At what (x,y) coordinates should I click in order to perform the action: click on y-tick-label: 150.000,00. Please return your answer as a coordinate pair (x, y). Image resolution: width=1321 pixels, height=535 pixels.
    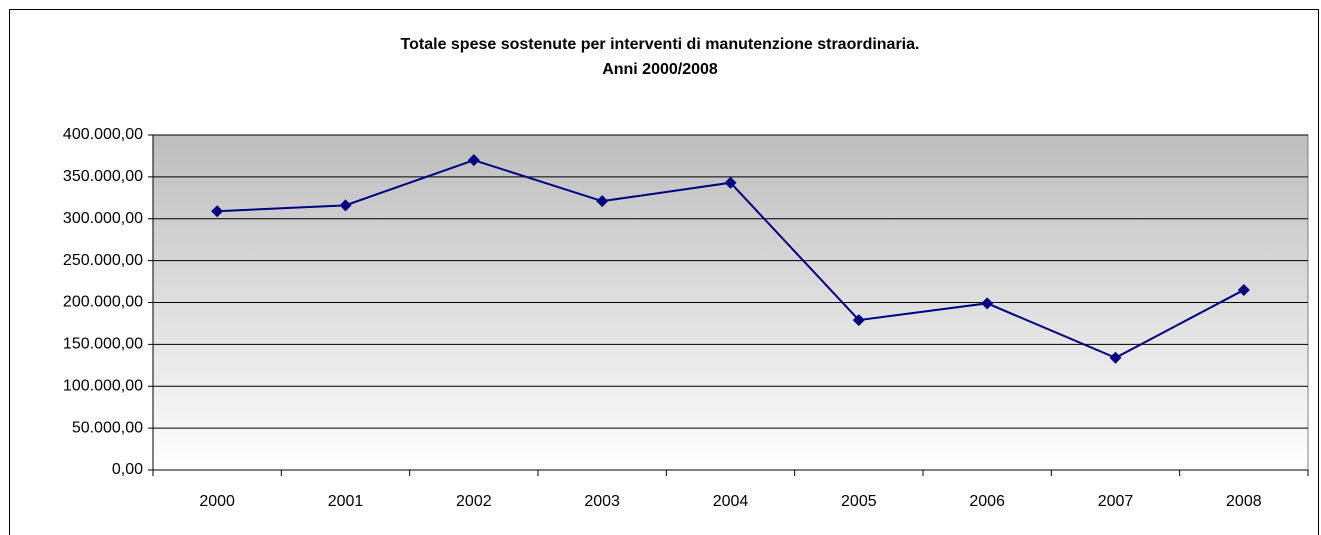
    Looking at the image, I should click on (103, 344).